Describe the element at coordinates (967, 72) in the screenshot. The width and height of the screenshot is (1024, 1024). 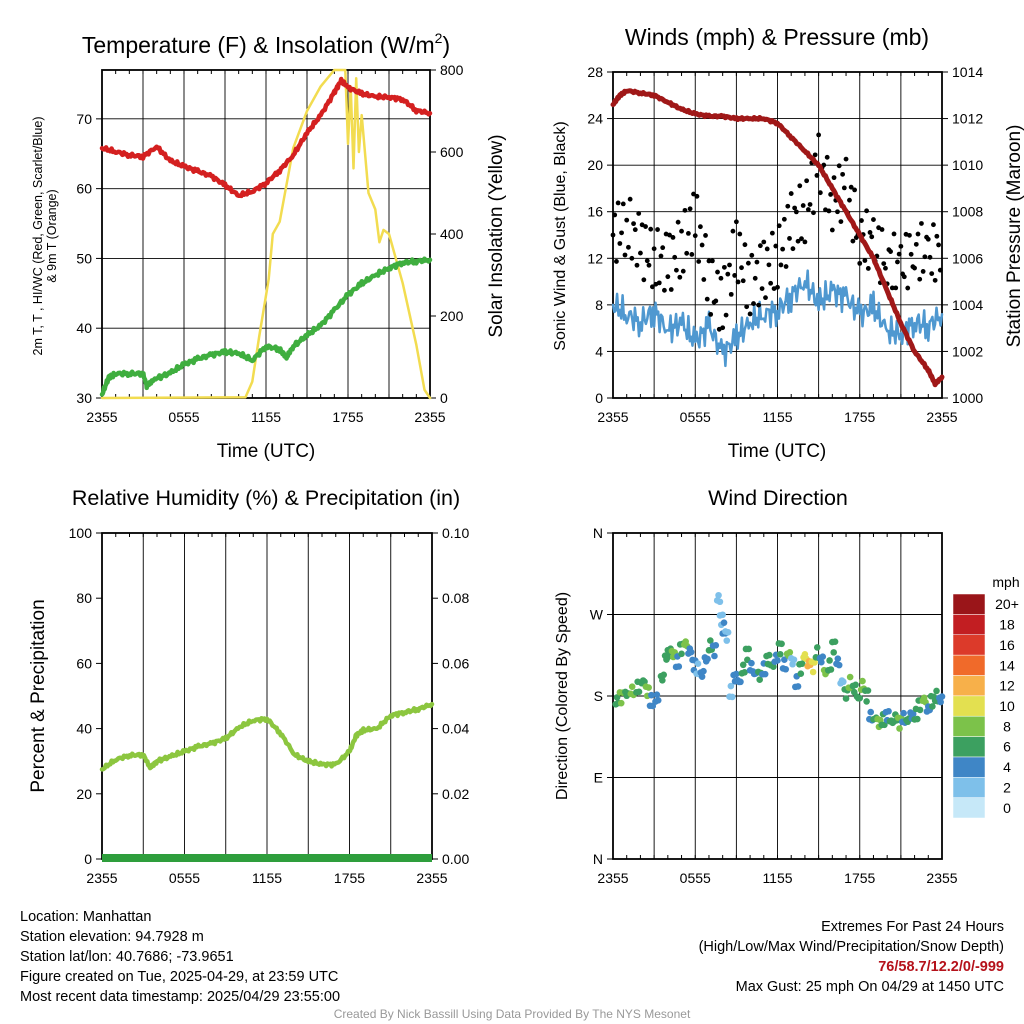
I see `wind-y2tick-label: 1014` at that location.